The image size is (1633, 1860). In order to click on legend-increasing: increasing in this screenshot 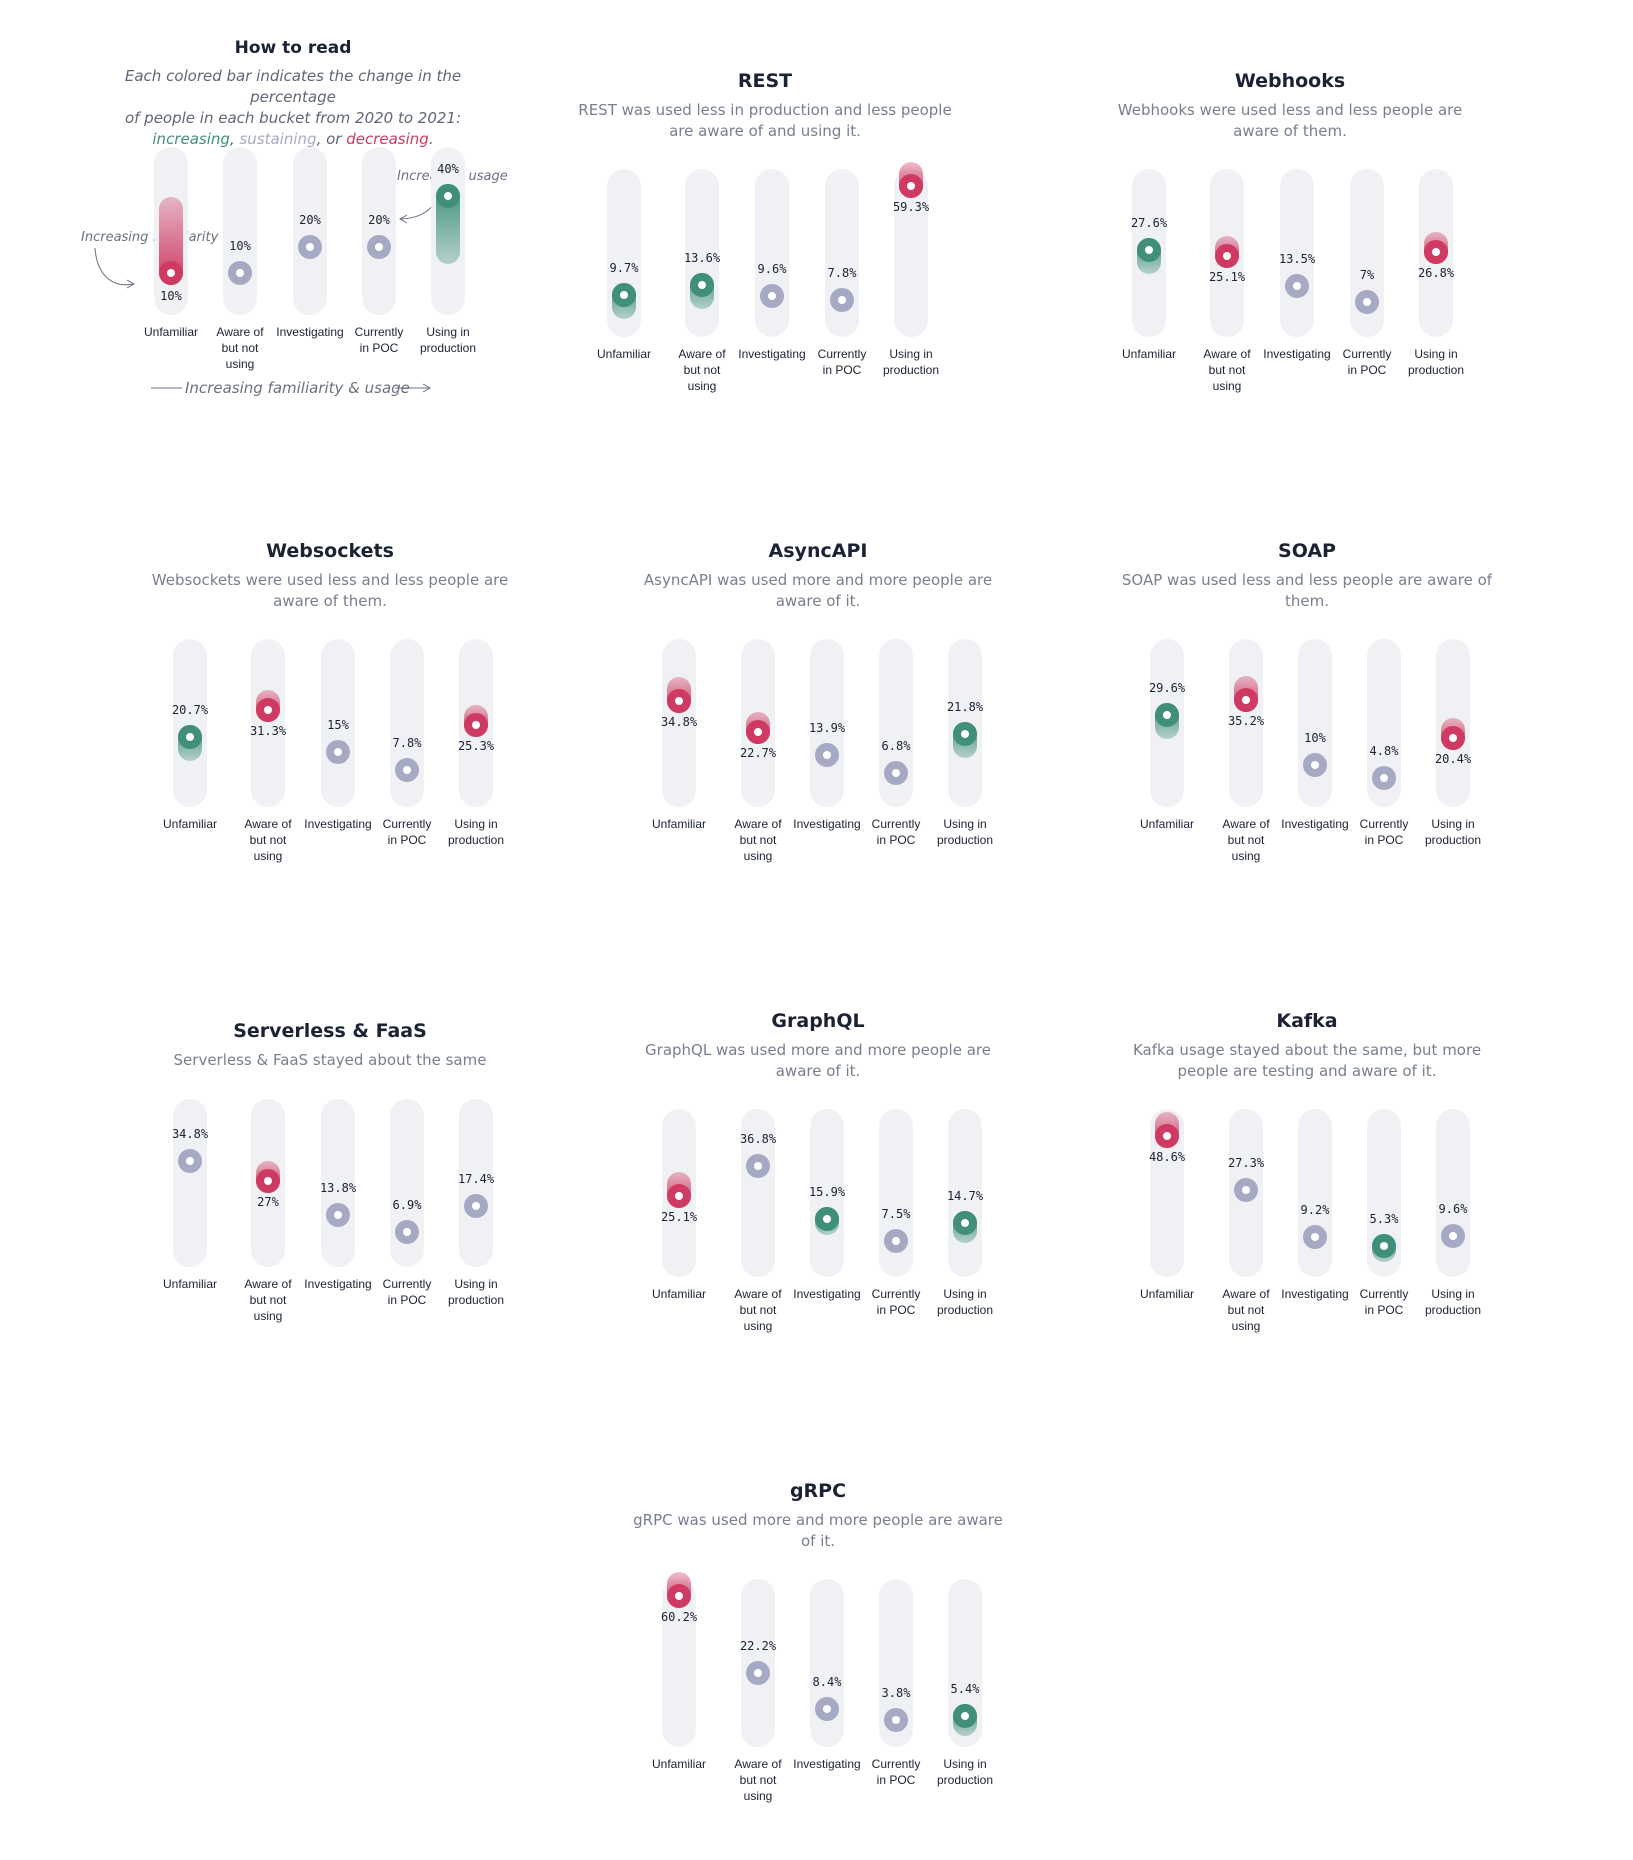, I will do `click(191, 139)`.